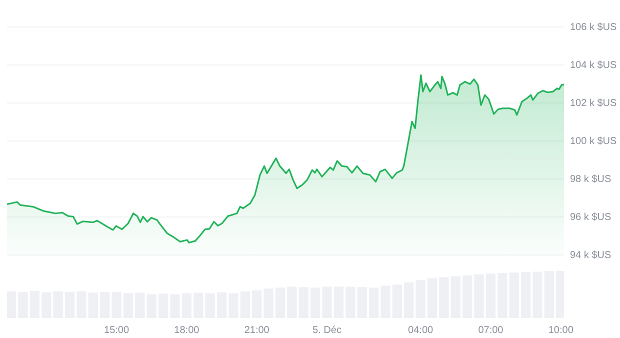 The width and height of the screenshot is (620, 338). Describe the element at coordinates (594, 65) in the screenshot. I see `y-tick-label: 104 k $US` at that location.